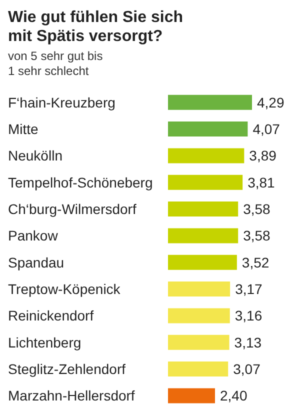 The height and width of the screenshot is (416, 300). What do you see at coordinates (71, 396) in the screenshot?
I see `y-tick-label: Marzahn-Hellersdorf` at bounding box center [71, 396].